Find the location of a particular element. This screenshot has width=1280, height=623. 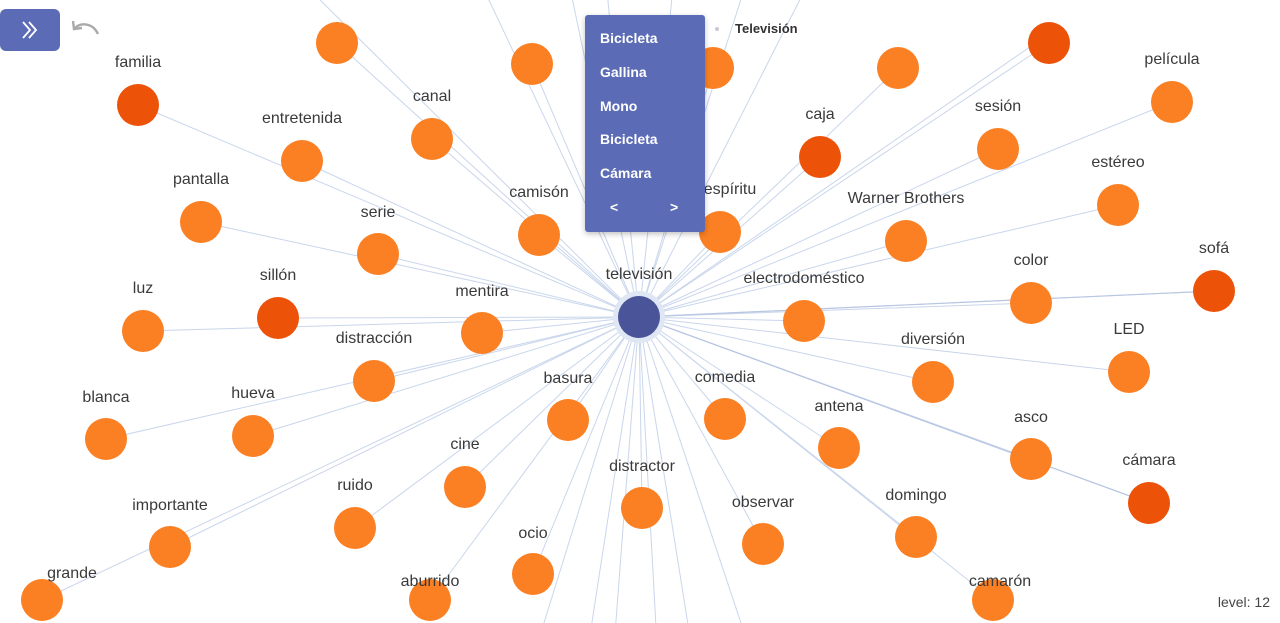

node-label: estéreo is located at coordinates (1117, 162).